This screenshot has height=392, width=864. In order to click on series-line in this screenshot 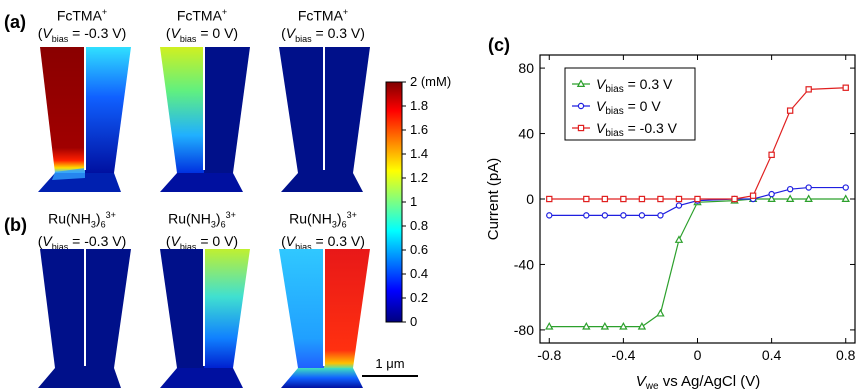, I will do `click(697, 263)`.